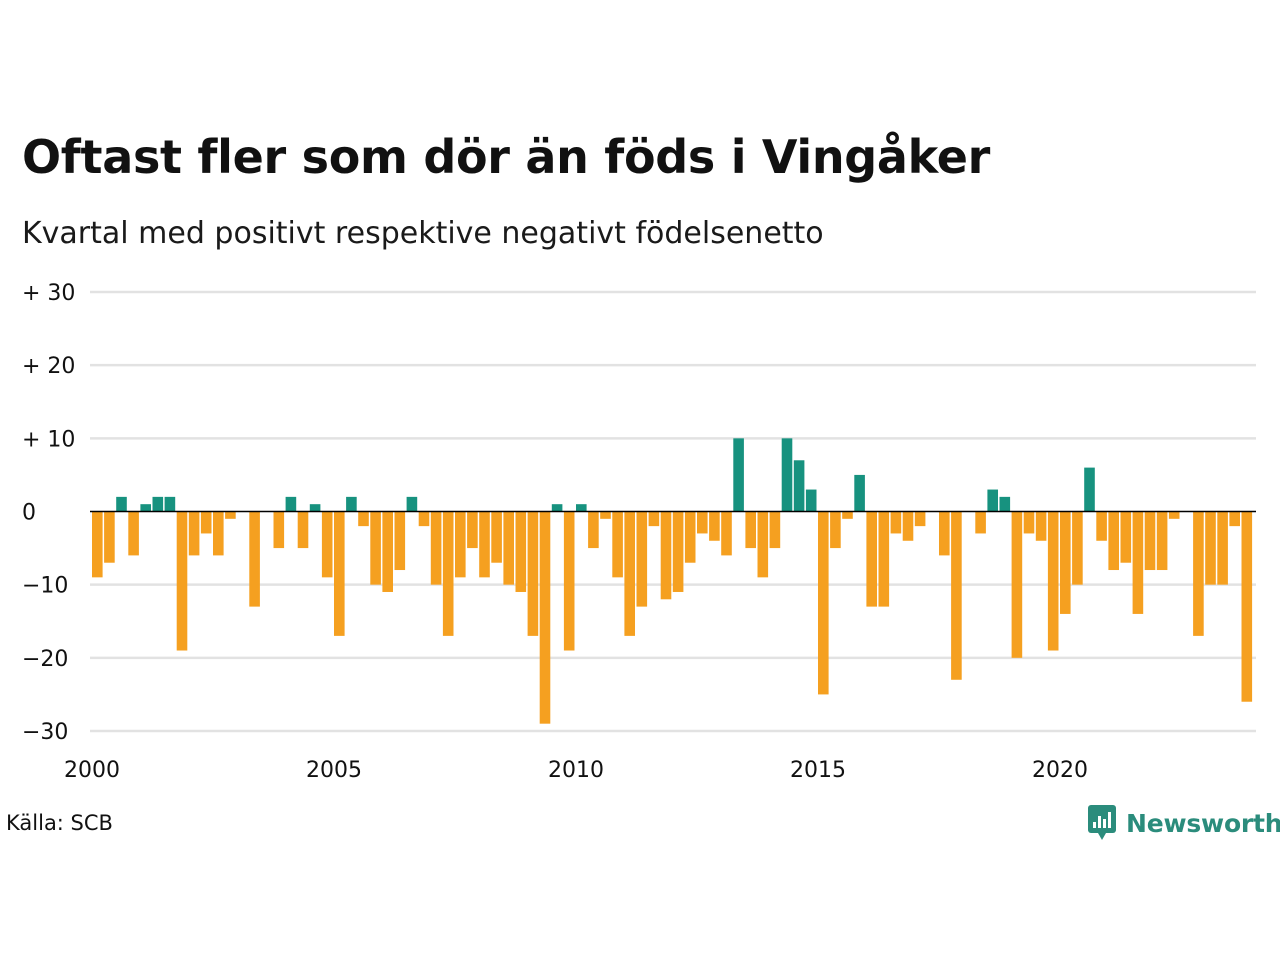 The image size is (1280, 960). Describe the element at coordinates (29, 513) in the screenshot. I see `y-tick-label: 0` at that location.